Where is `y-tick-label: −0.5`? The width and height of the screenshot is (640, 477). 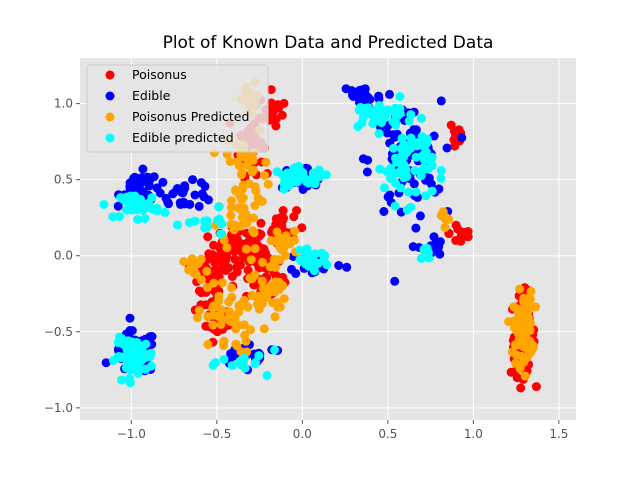
y-tick-label: −0.5 is located at coordinates (58, 332).